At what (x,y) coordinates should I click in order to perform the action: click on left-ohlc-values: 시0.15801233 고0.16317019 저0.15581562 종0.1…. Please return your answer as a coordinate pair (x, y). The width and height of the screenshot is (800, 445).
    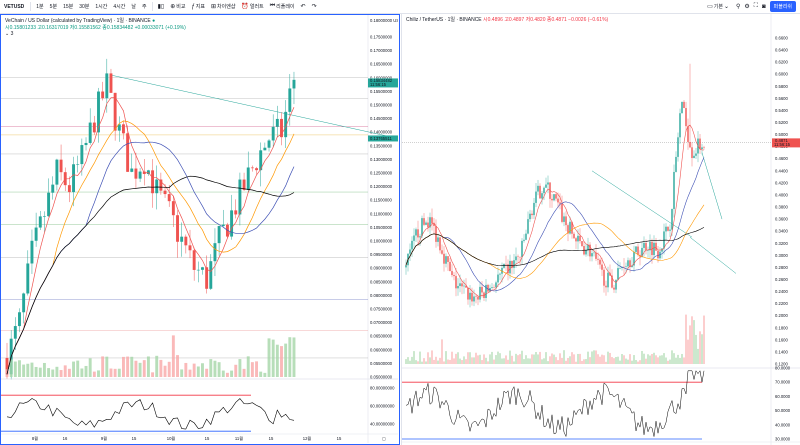
    Looking at the image, I should click on (95, 28).